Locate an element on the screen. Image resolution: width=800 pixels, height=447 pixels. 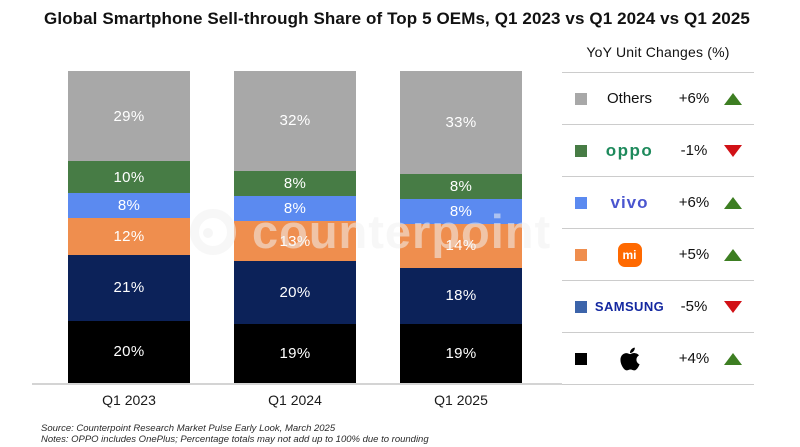
segment-value-label: 13% is located at coordinates (295, 241).